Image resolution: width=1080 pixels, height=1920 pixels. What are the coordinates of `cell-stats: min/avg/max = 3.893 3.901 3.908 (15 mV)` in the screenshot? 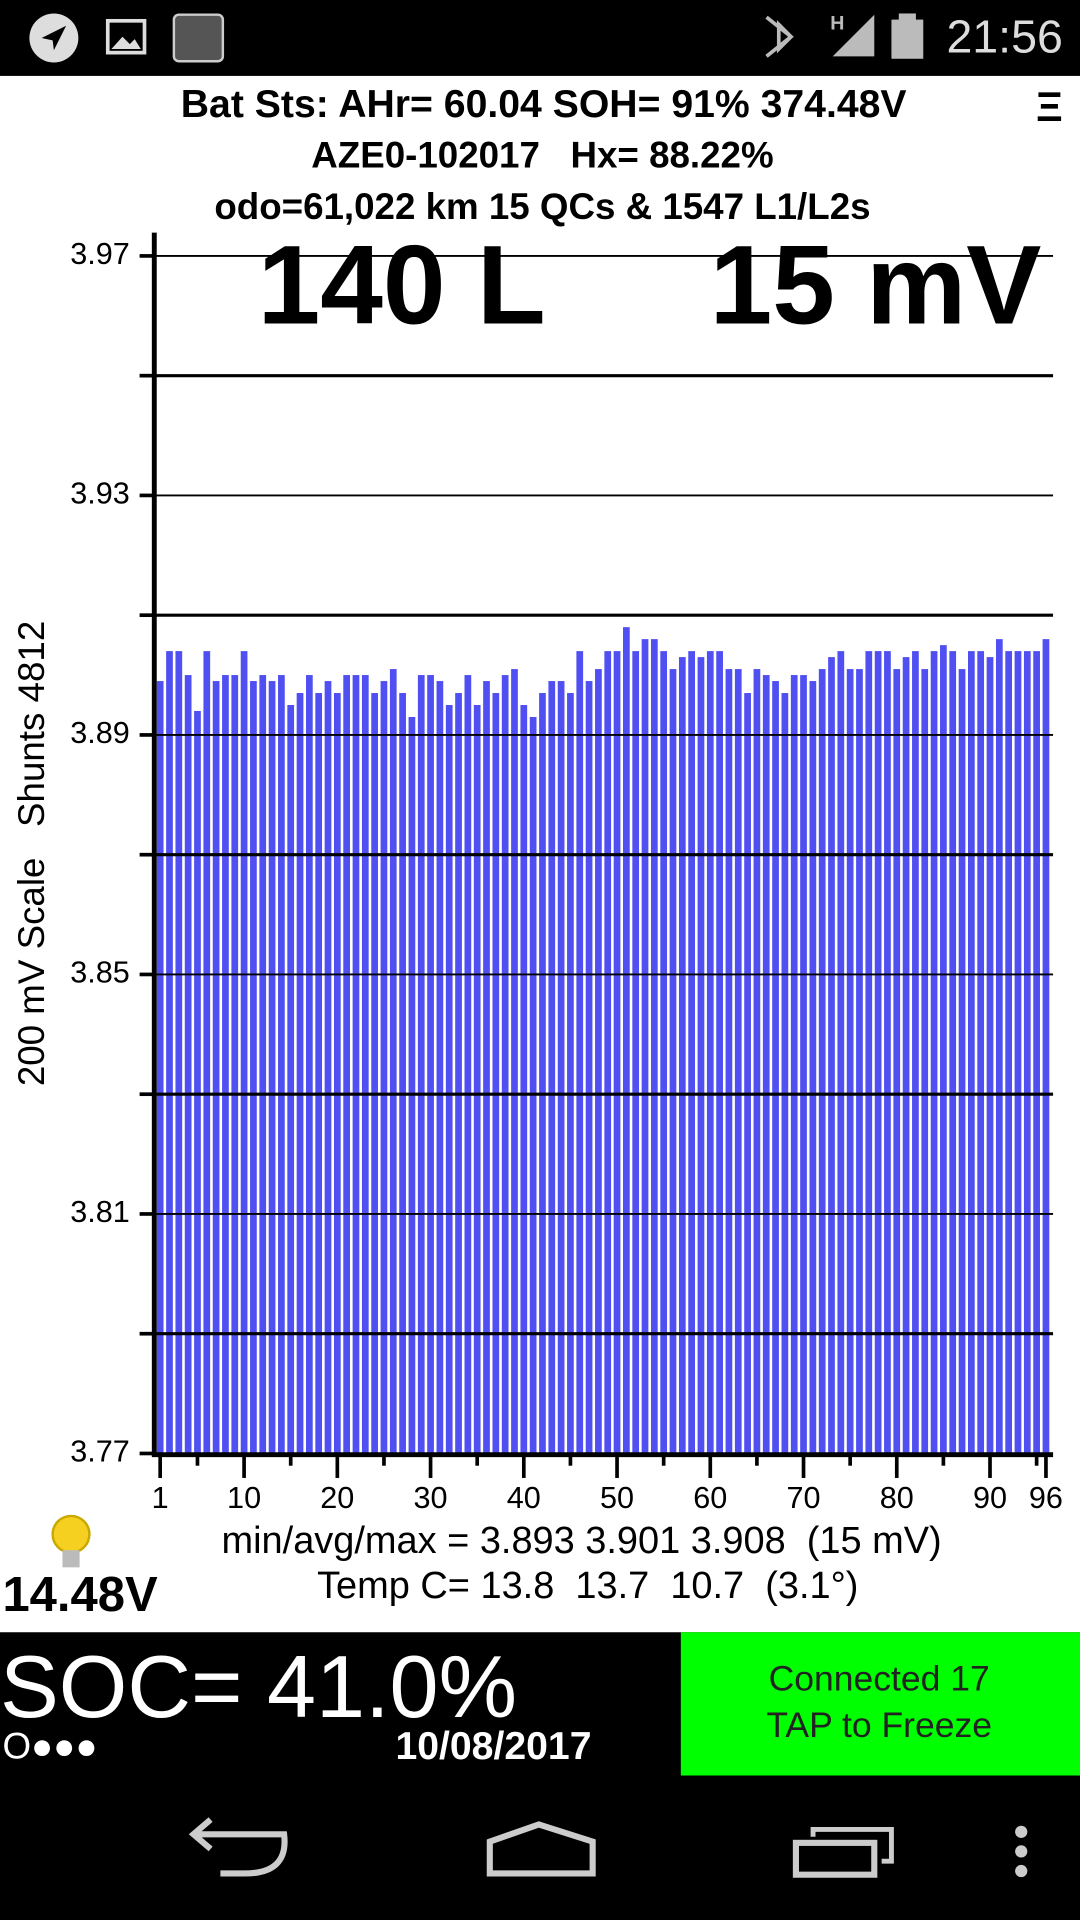 It's located at (582, 1541).